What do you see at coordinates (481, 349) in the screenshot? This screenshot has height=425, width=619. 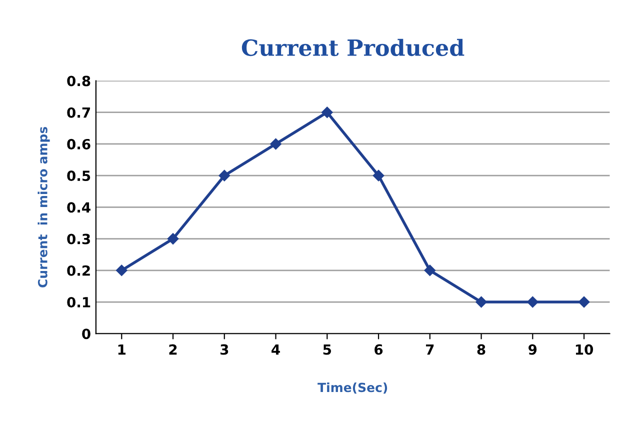 I see `x-tick-label: 8` at bounding box center [481, 349].